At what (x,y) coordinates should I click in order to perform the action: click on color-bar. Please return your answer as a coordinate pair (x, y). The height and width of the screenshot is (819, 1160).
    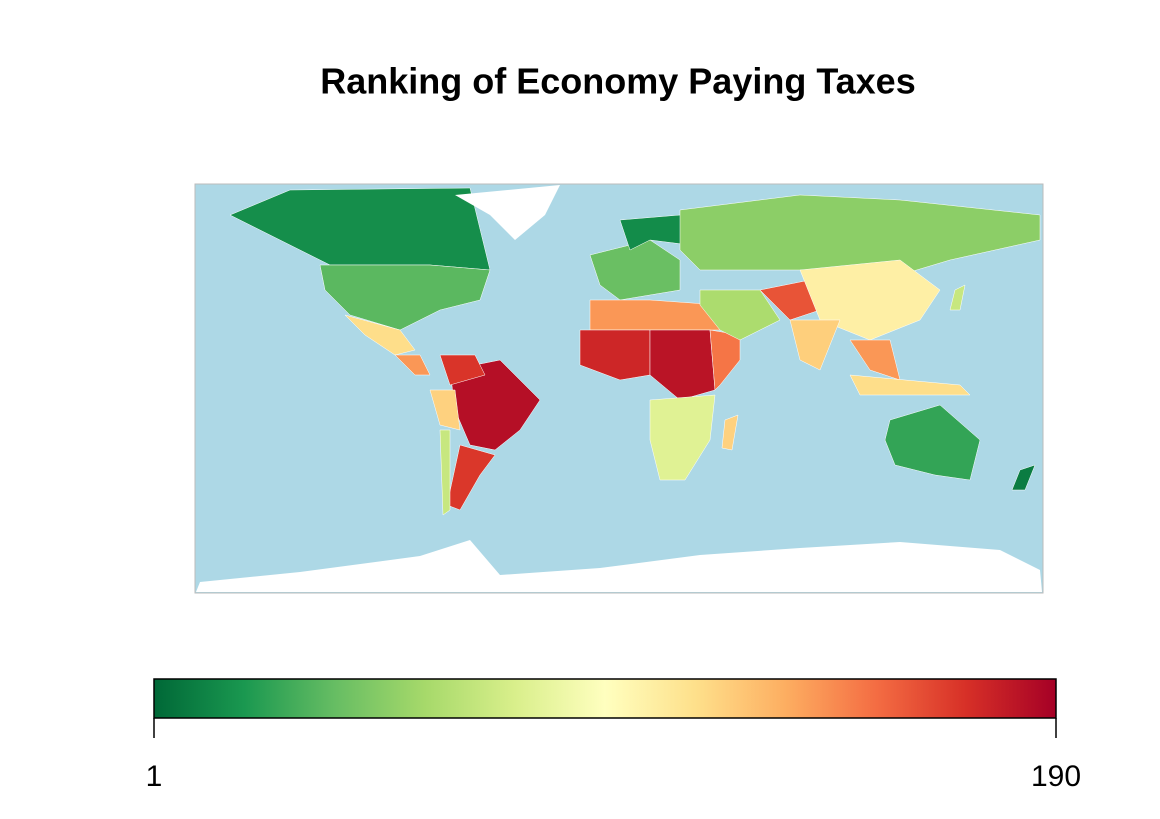
    Looking at the image, I should click on (605, 698).